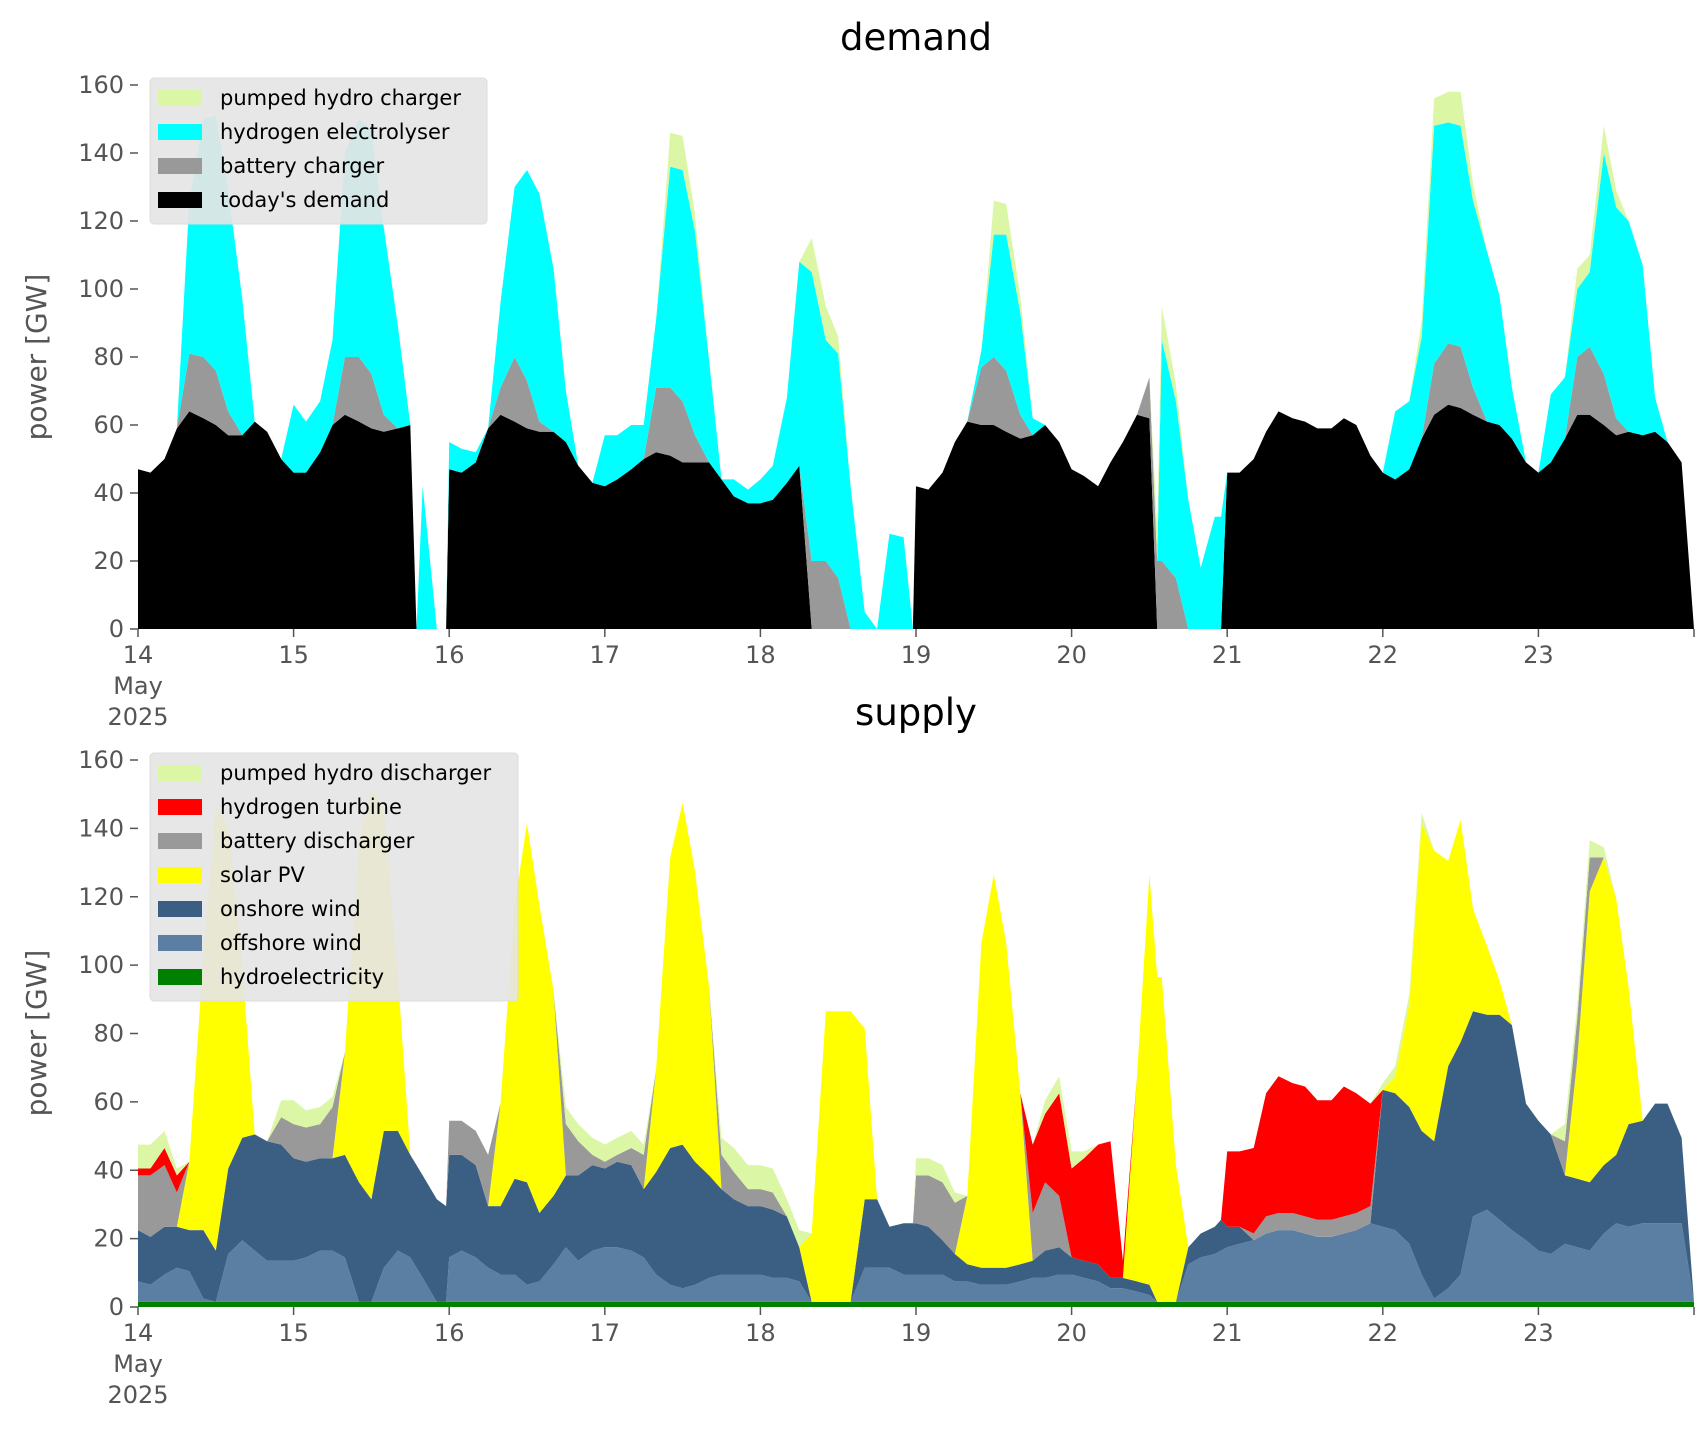  What do you see at coordinates (916, 1255) in the screenshot?
I see `area-offshore-wind` at bounding box center [916, 1255].